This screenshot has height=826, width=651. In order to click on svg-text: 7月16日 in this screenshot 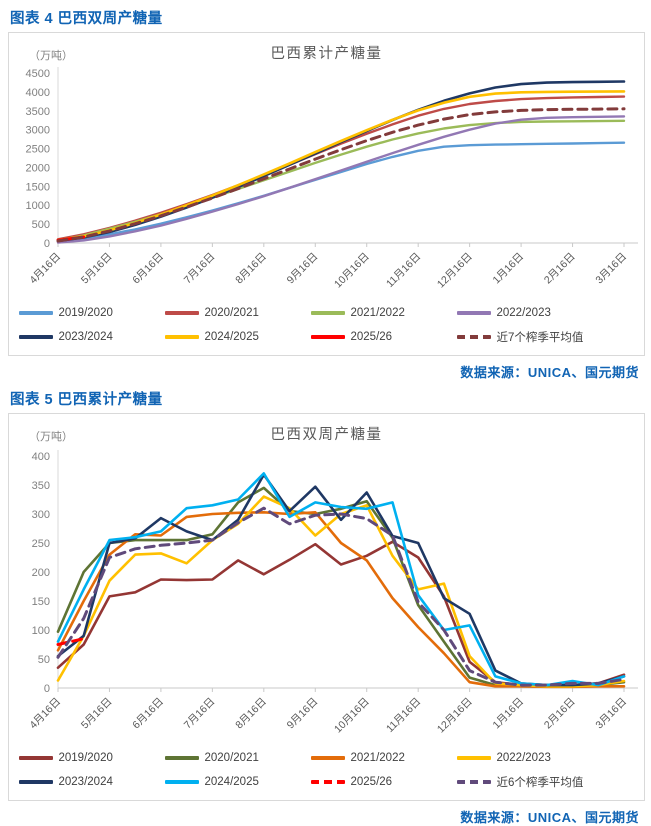, I will do `click(200, 269)`.